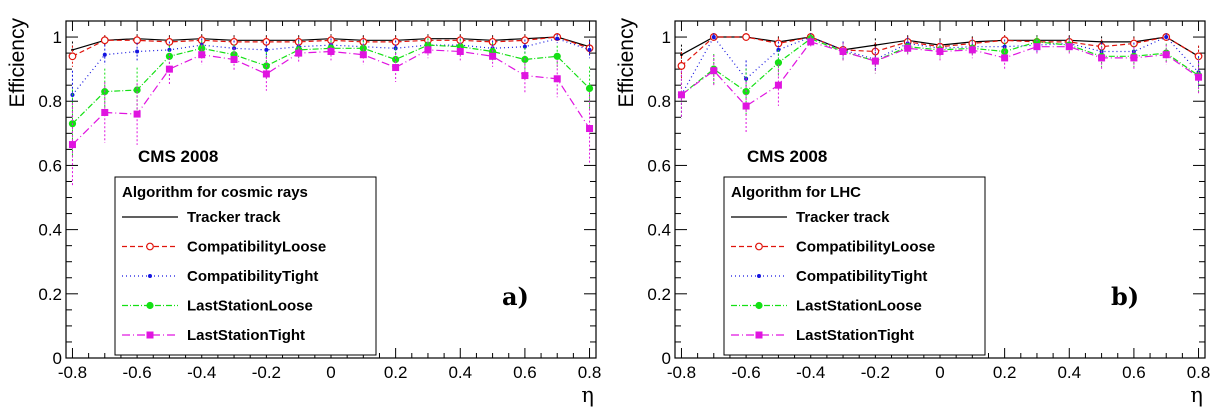 The width and height of the screenshot is (1219, 412). What do you see at coordinates (1125, 296) in the screenshot?
I see `panel-tag: b)` at bounding box center [1125, 296].